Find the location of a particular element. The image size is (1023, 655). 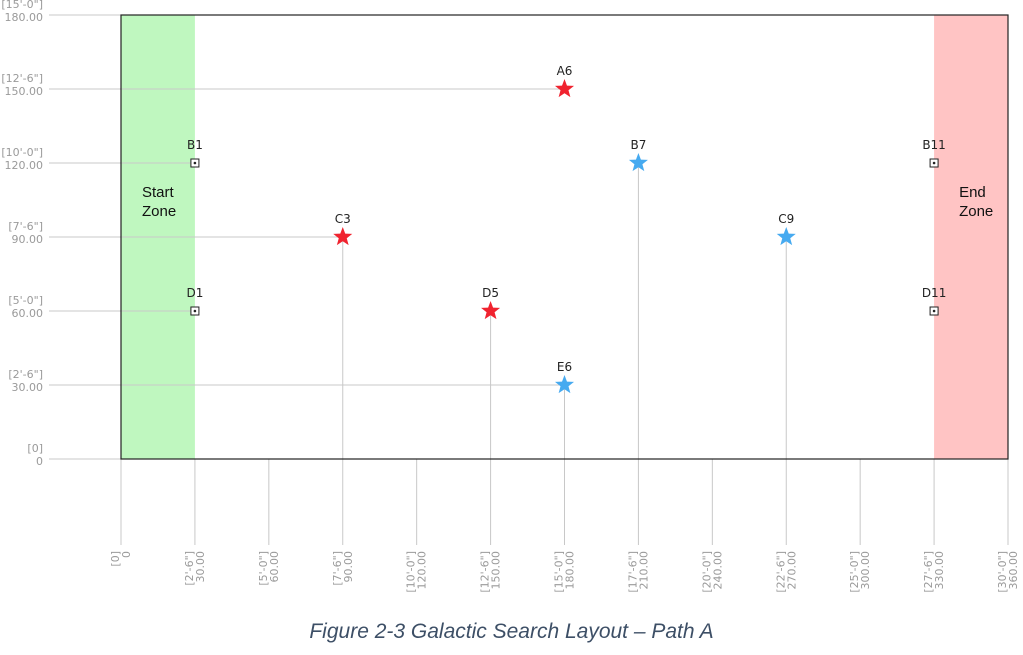

point-label: D11 is located at coordinates (934, 293).